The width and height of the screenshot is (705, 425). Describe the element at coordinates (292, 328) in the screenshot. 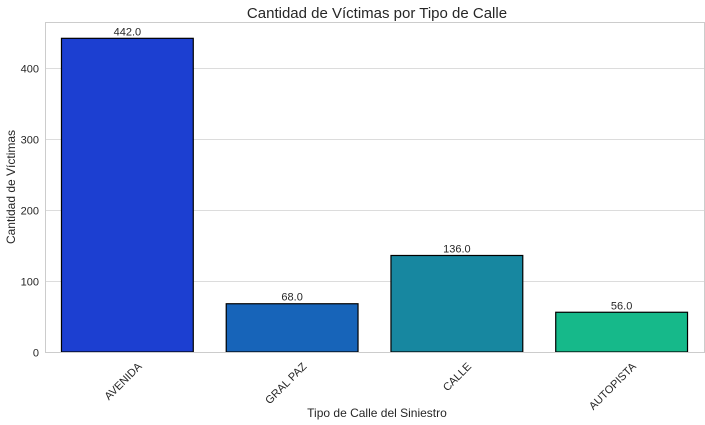

I see `bar-gral-paz` at that location.